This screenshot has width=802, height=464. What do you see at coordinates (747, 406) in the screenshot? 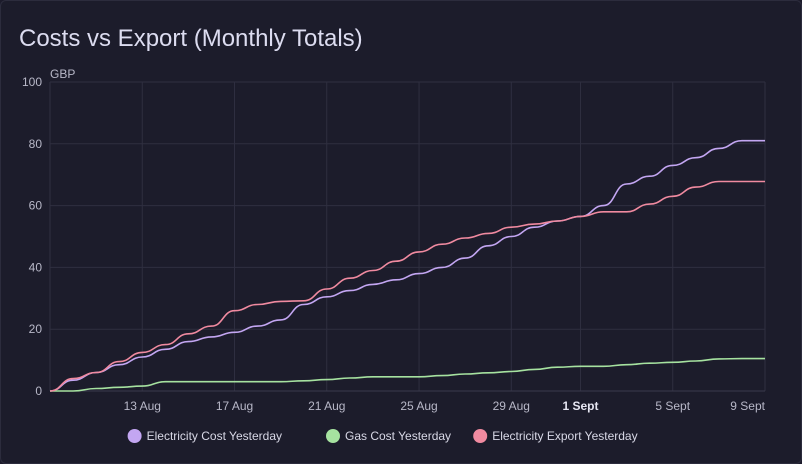
I see `x-tick-label: 9 Sept` at bounding box center [747, 406].